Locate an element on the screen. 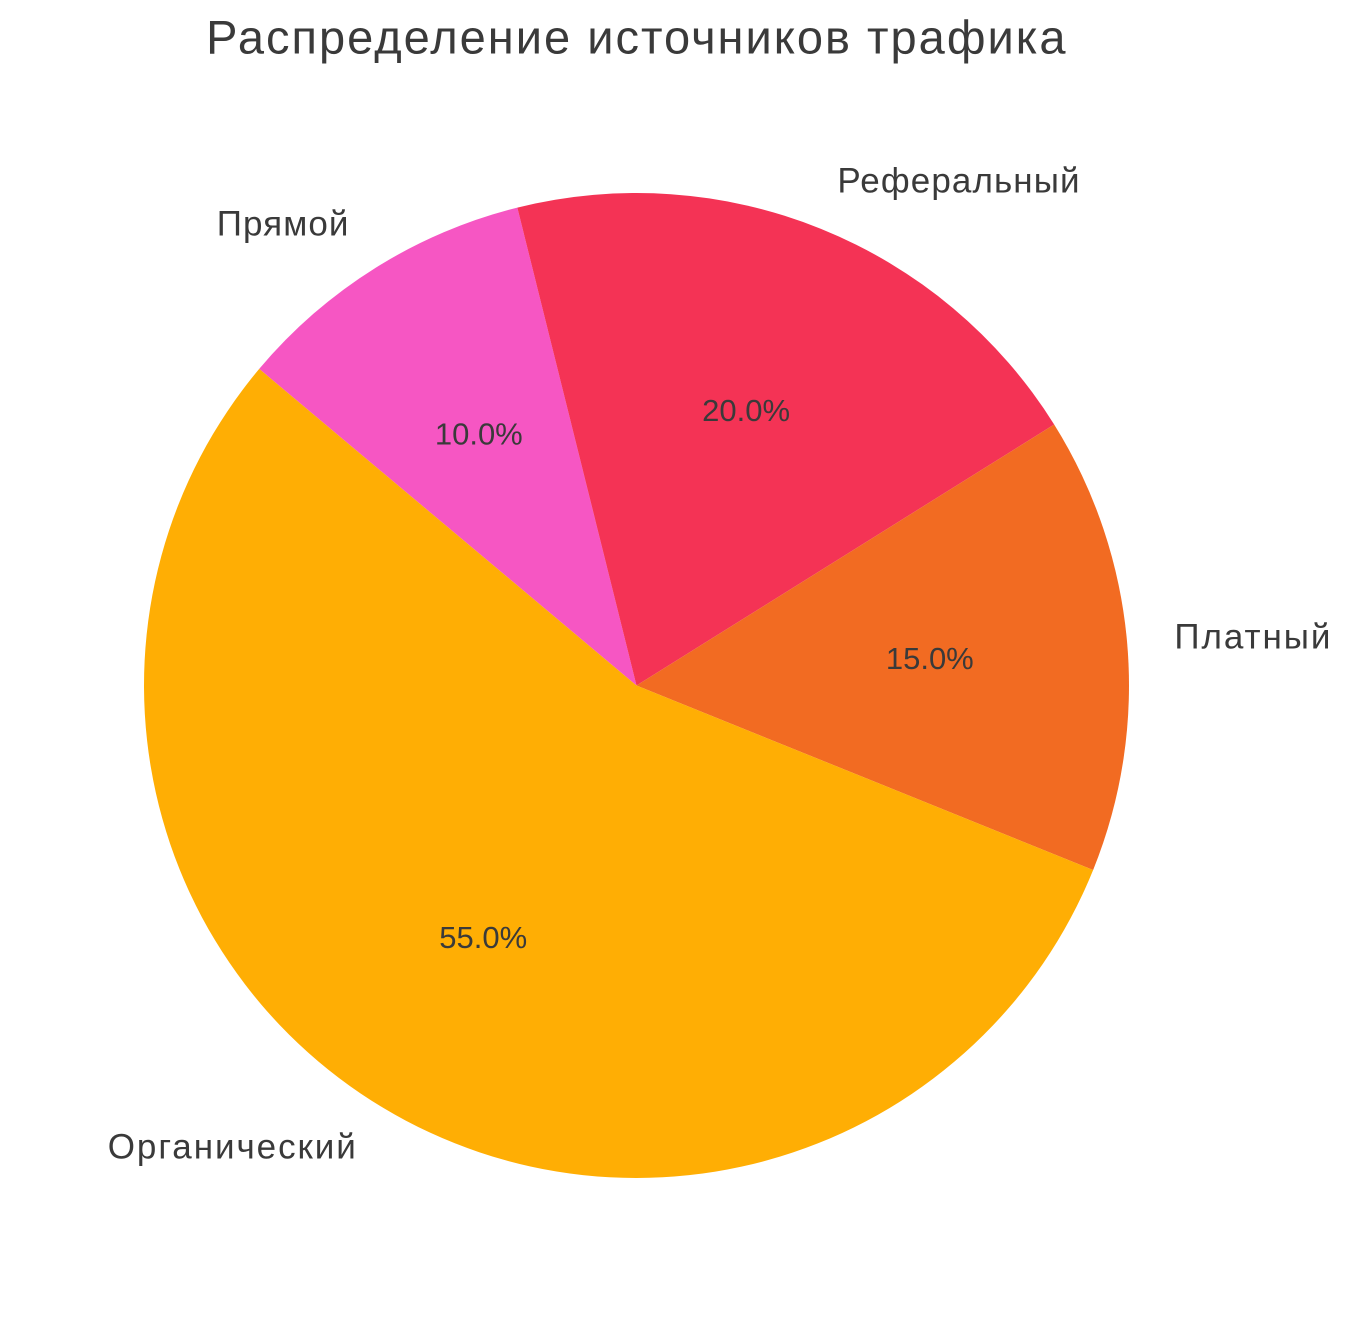  svg-text: 15.0% is located at coordinates (930, 658).